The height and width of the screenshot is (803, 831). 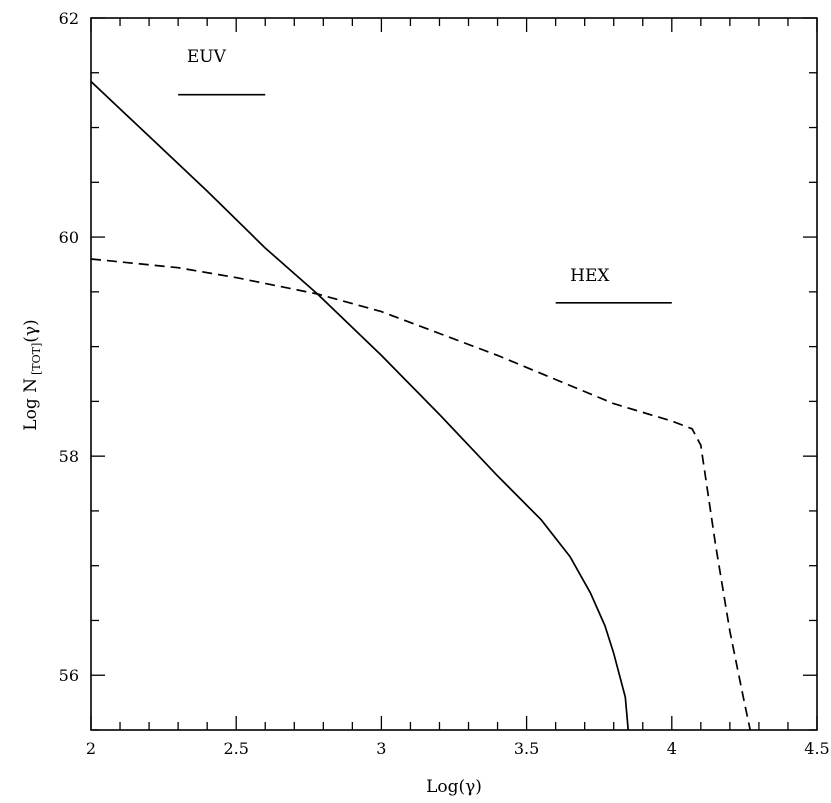 What do you see at coordinates (381, 748) in the screenshot?
I see `x-tick-label: 3` at bounding box center [381, 748].